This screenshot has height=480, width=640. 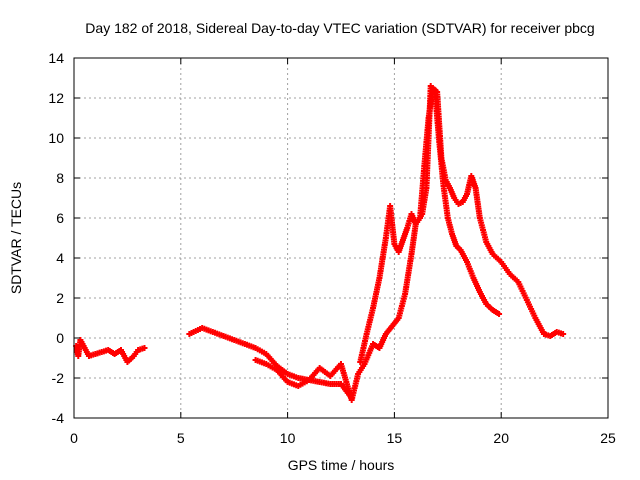 I want to click on x-tick-label: 5, so click(x=181, y=438).